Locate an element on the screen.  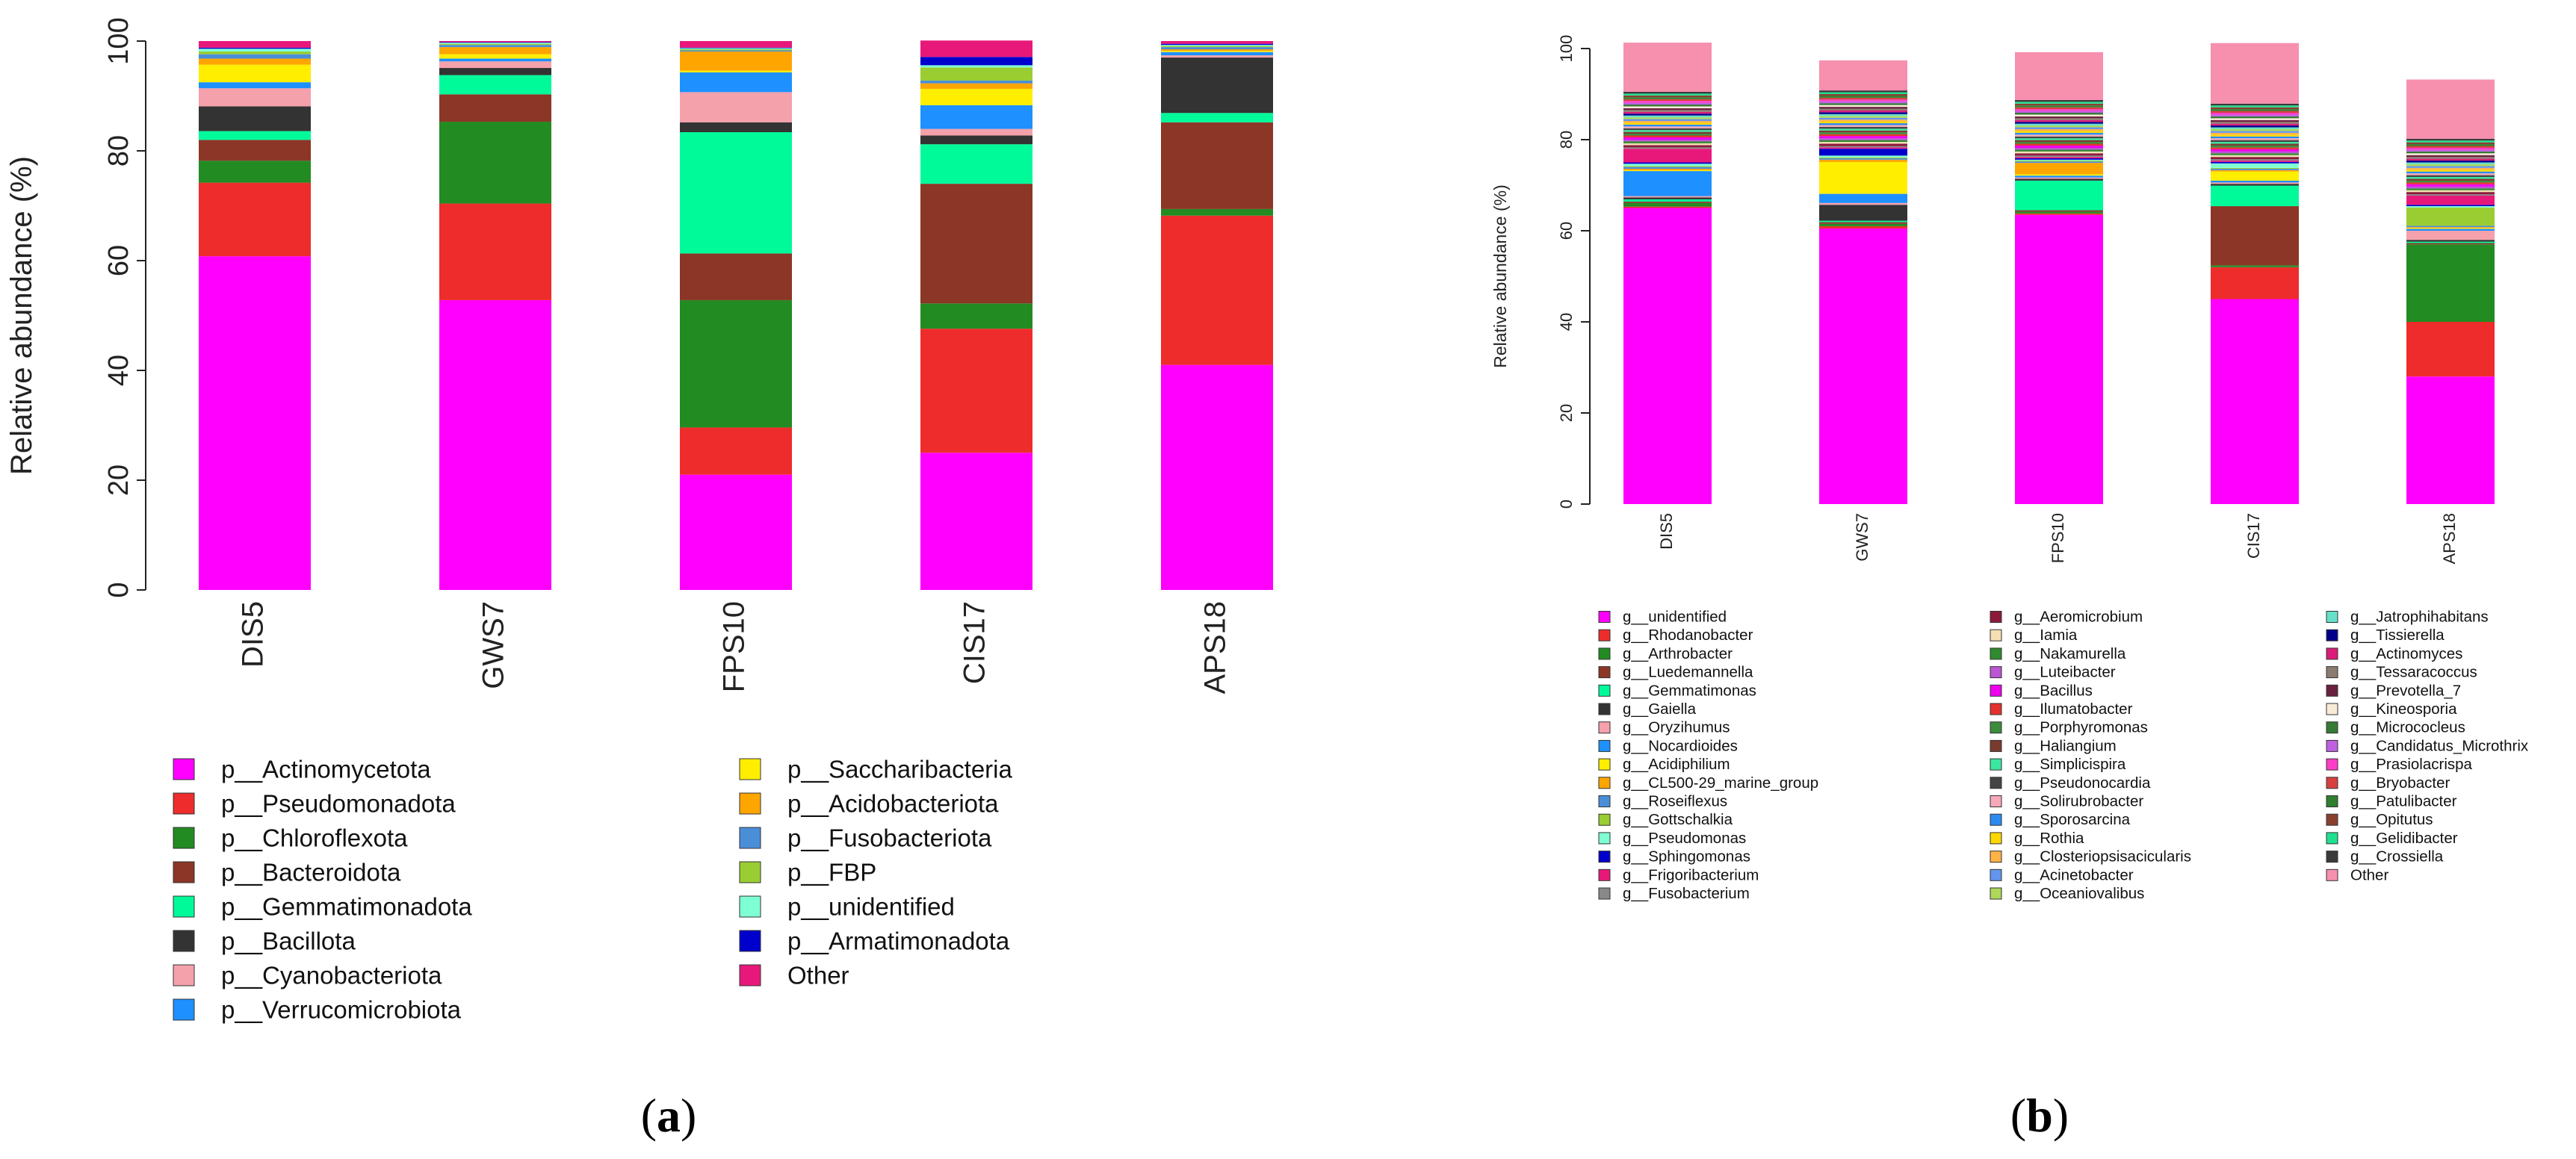
b-legend-label: g__Gottschalkia is located at coordinates (1678, 820).